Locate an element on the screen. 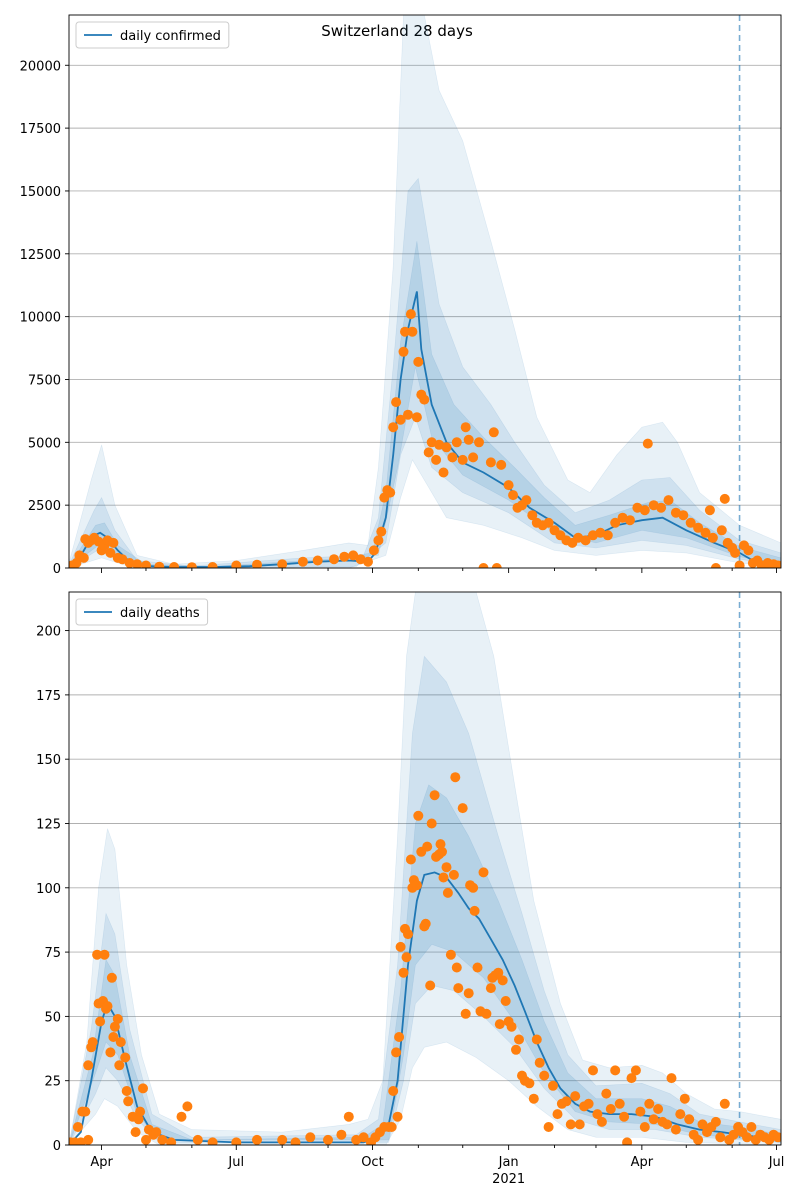 The width and height of the screenshot is (800, 1200). x-year-label: 2021 is located at coordinates (508, 1179).